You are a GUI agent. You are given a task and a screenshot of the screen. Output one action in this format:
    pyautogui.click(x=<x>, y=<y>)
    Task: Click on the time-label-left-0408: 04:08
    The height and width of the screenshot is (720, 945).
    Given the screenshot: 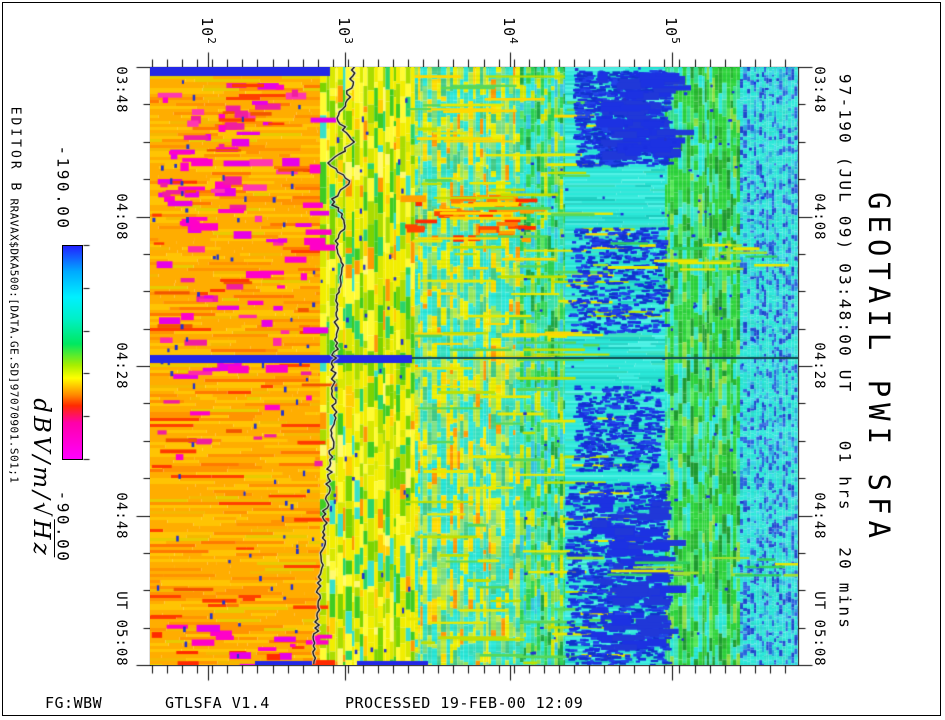 What is the action you would take?
    pyautogui.click(x=121, y=217)
    